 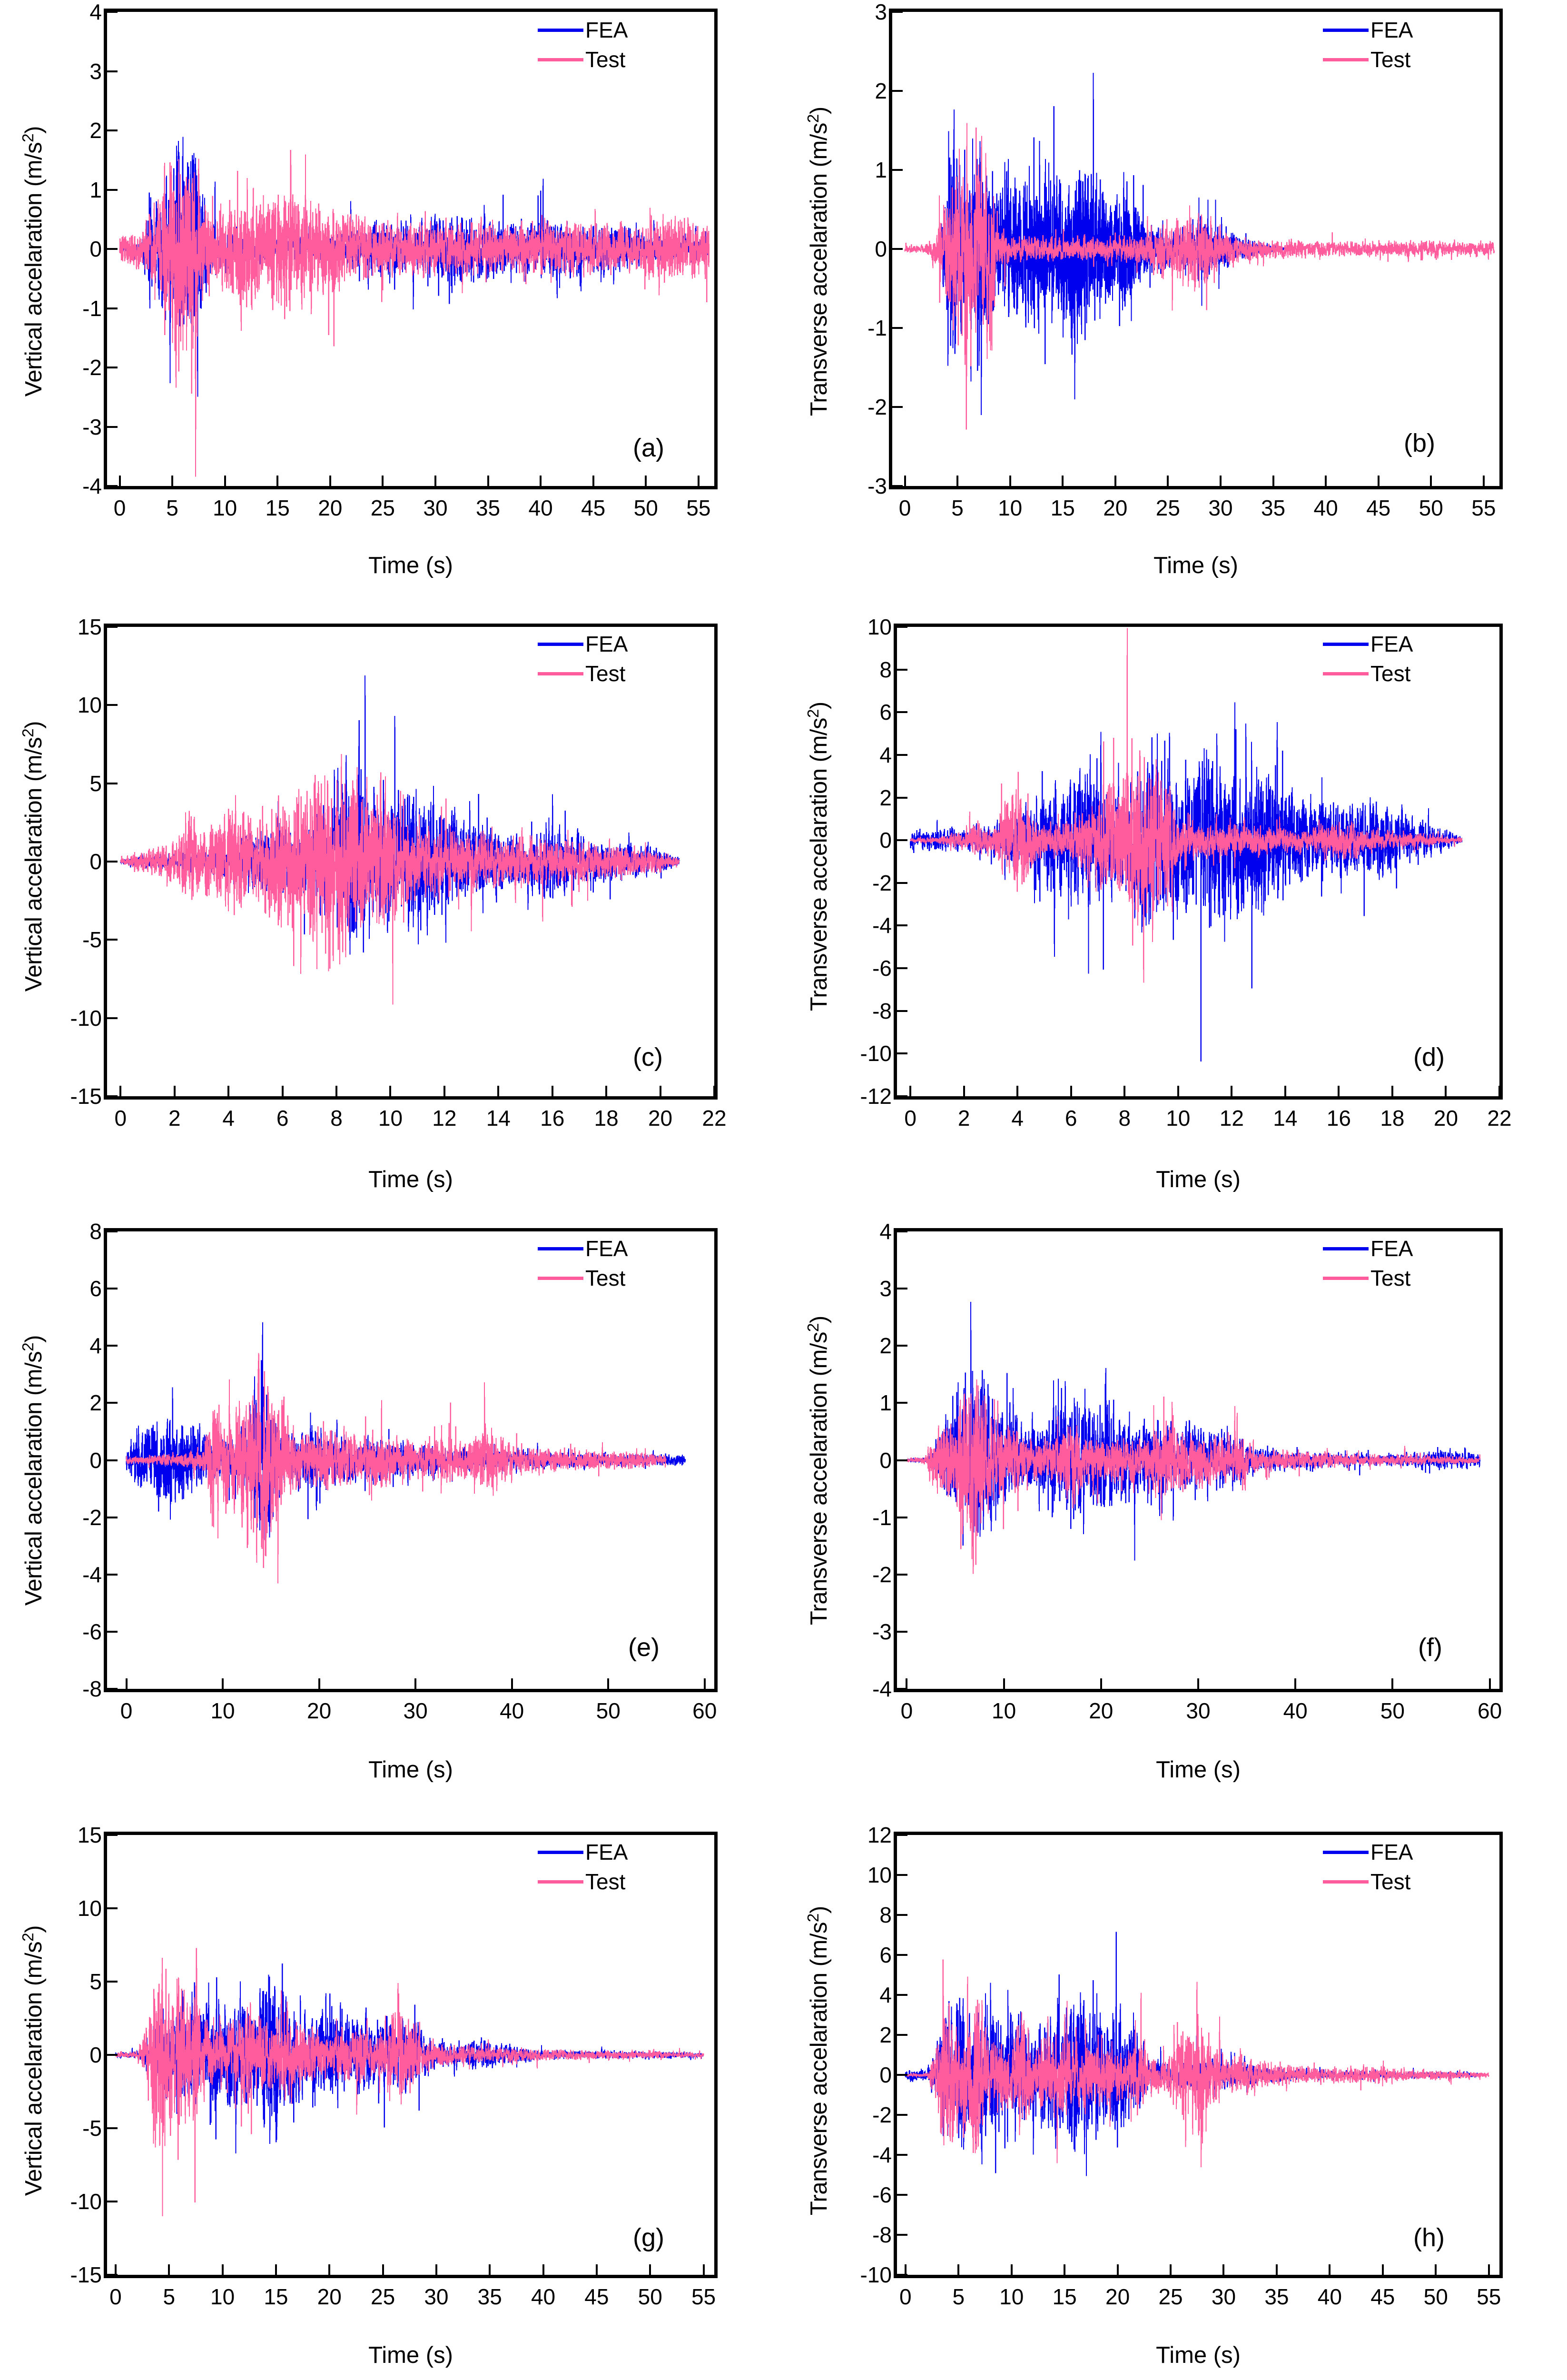 I want to click on panel-b-tag: (b), so click(x=1419, y=443).